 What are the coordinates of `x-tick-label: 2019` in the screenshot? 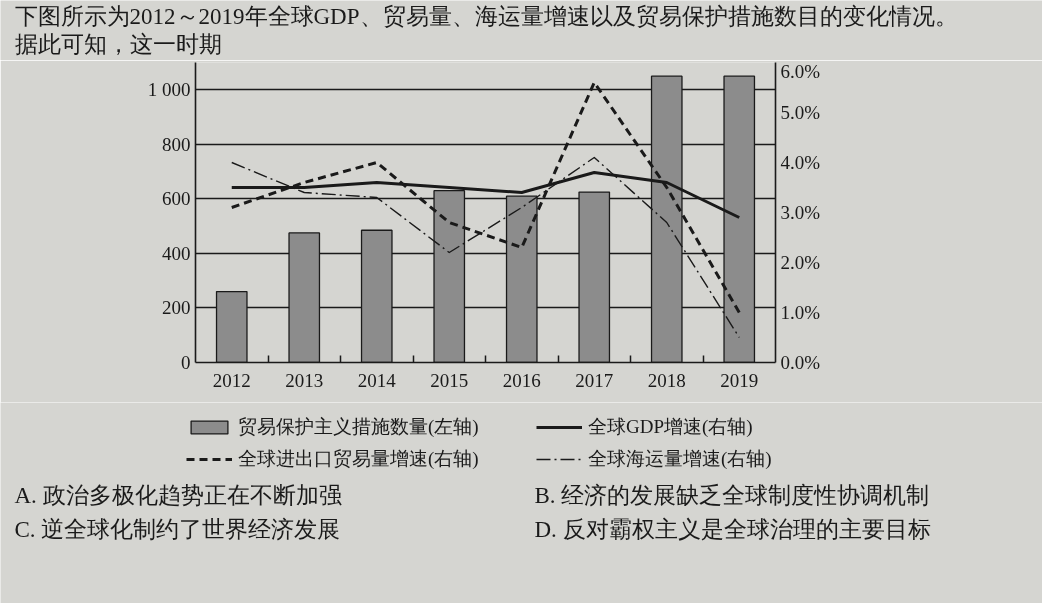 It's located at (739, 380).